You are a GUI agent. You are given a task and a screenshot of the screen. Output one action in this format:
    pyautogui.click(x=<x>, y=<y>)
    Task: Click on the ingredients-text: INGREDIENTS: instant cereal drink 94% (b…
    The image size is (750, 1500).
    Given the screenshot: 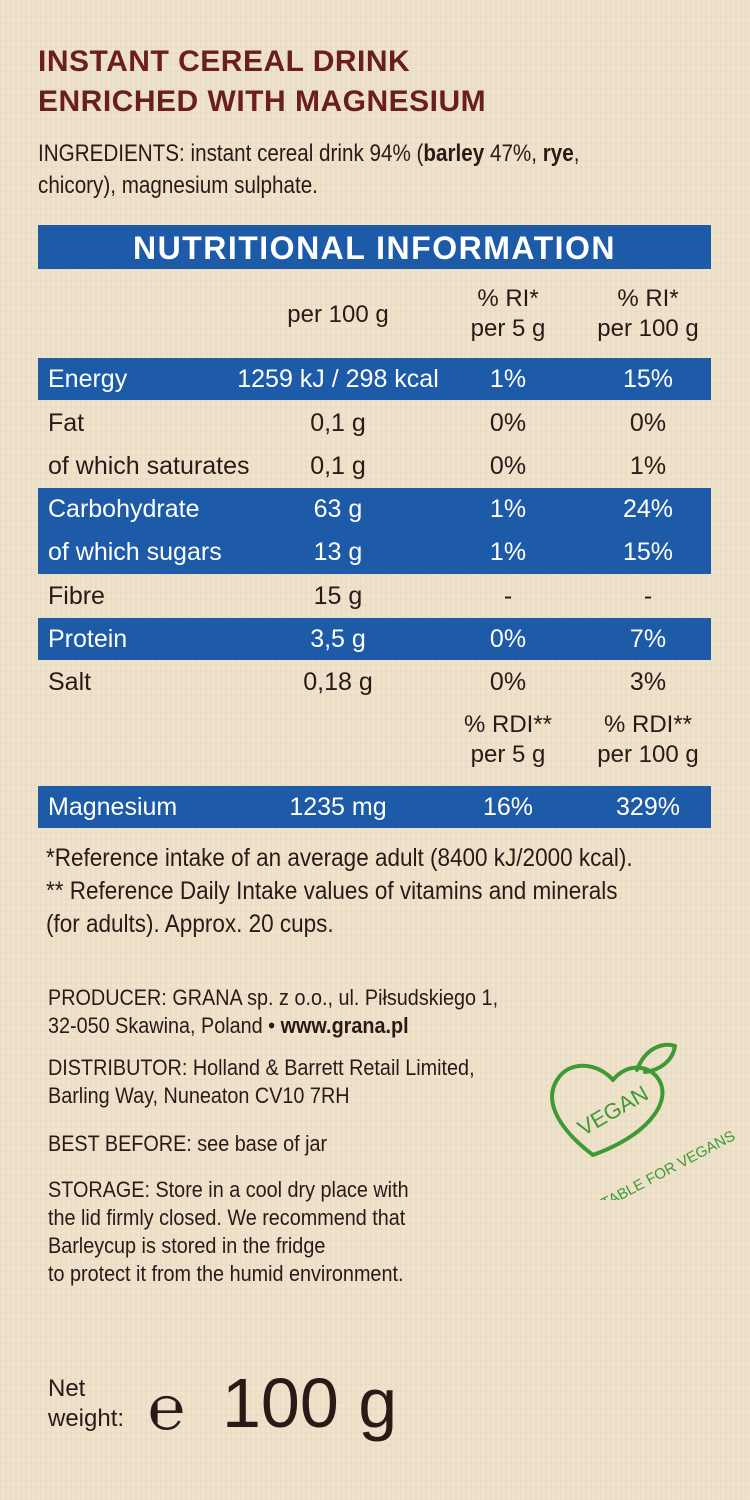 What is the action you would take?
    pyautogui.click(x=309, y=169)
    